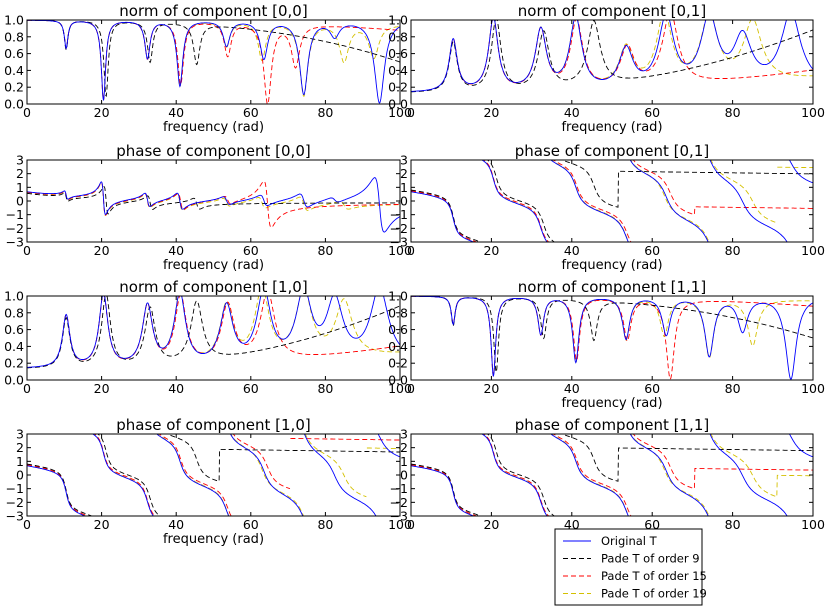 The height and width of the screenshot is (608, 830). I want to click on legend-label: Pade T of order 19, so click(654, 594).